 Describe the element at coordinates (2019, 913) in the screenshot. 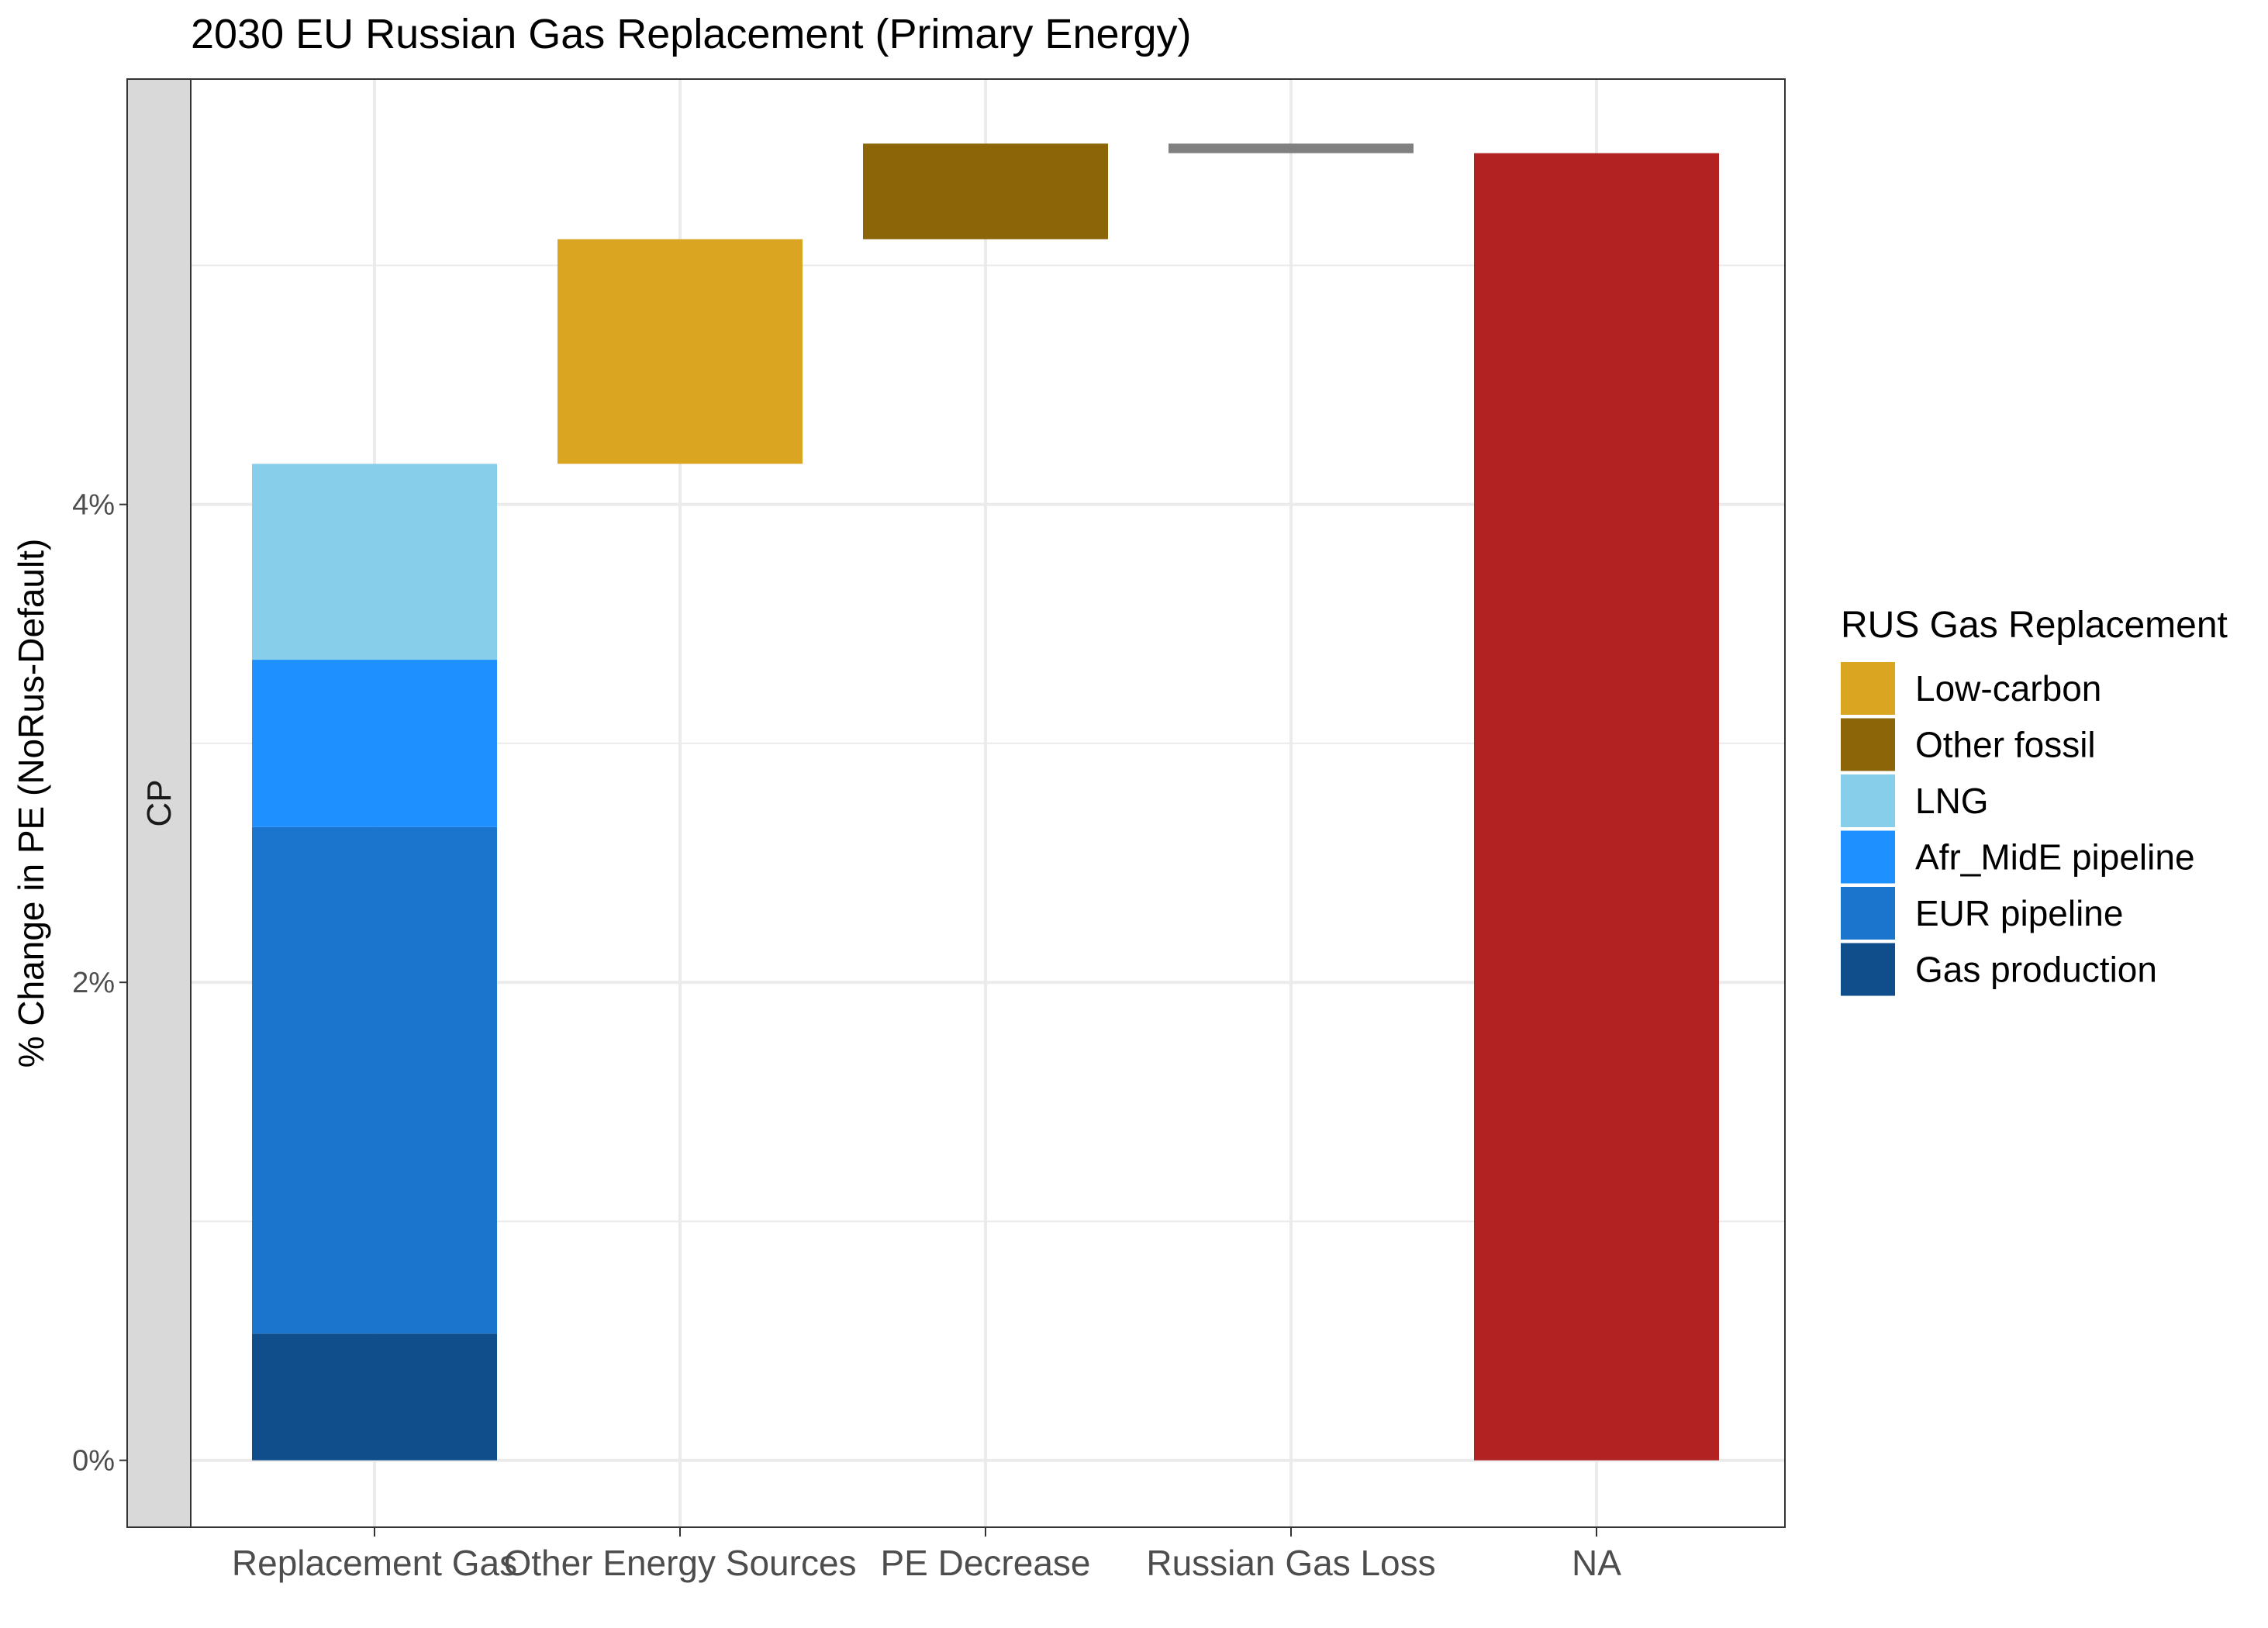

I see `legend-label: EUR pipeline` at that location.